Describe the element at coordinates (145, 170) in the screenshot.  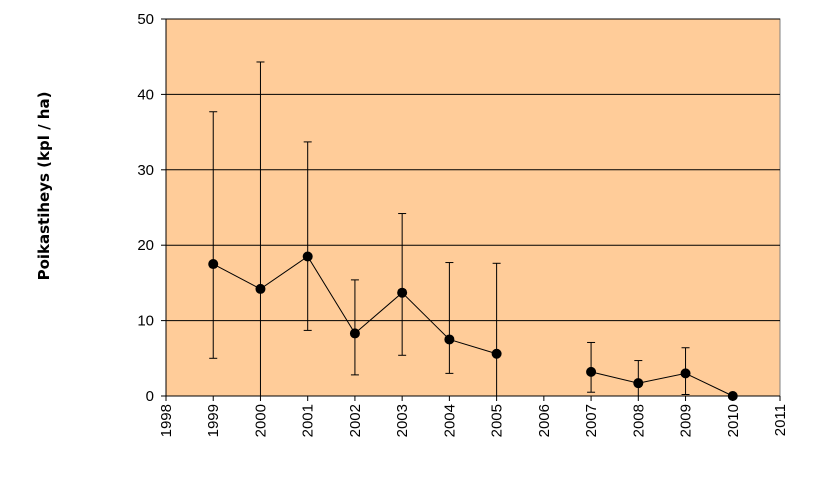
I see `y-tick-label-30: 30` at that location.